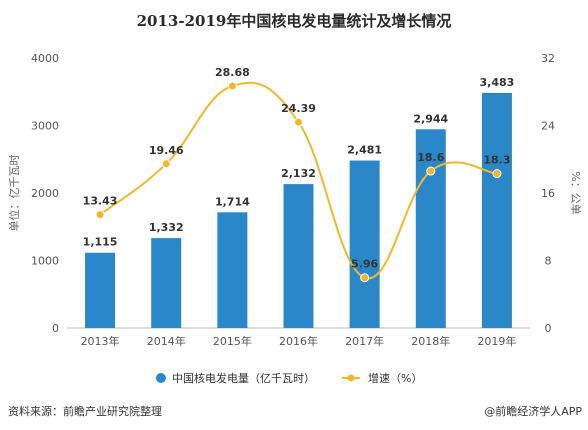 The height and width of the screenshot is (430, 588). I want to click on bar-value-label: 2,481, so click(364, 150).